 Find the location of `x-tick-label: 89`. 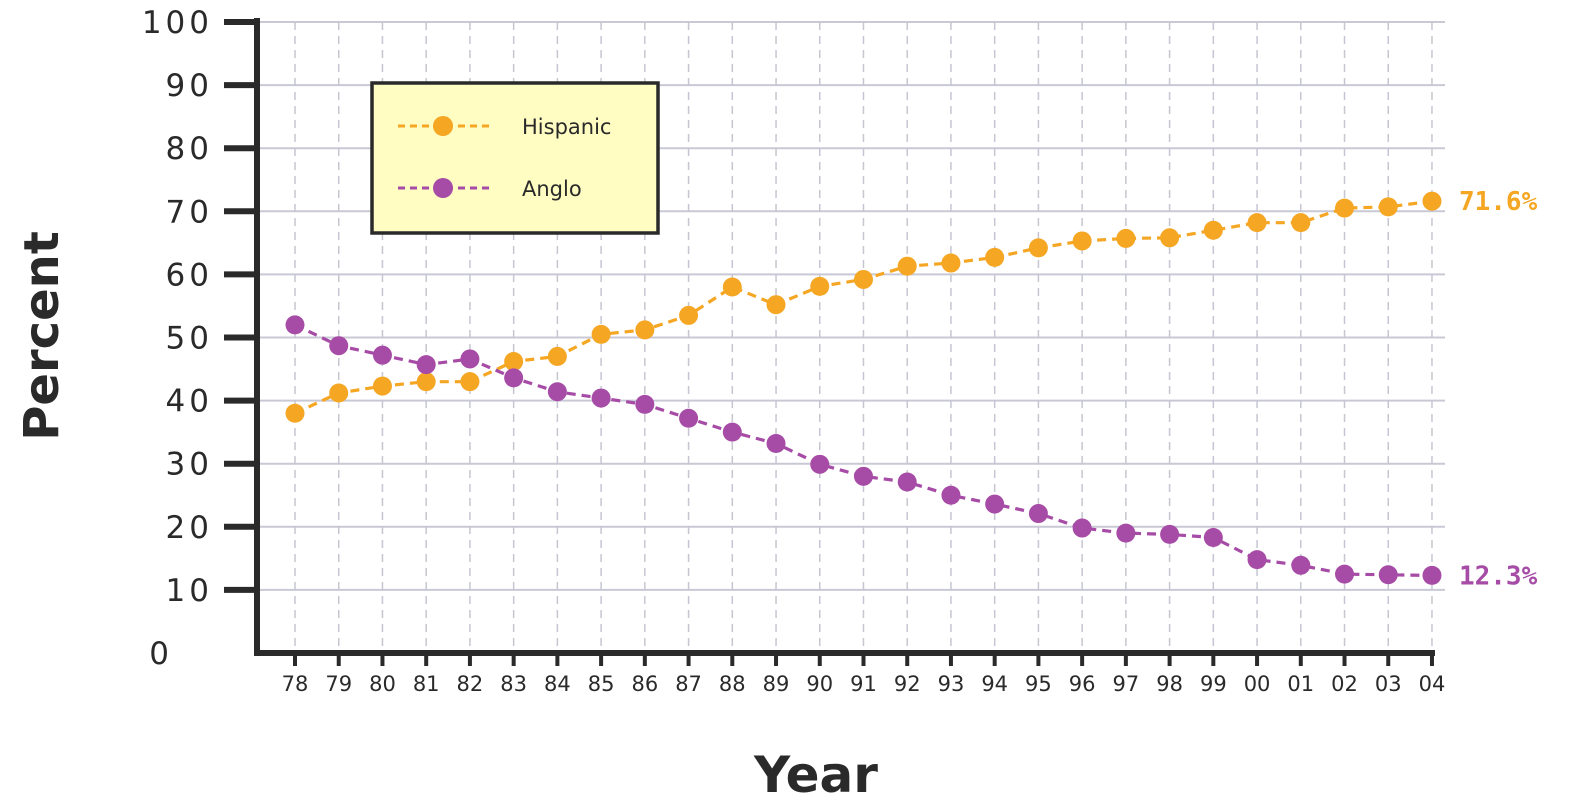

x-tick-label: 89 is located at coordinates (776, 684).